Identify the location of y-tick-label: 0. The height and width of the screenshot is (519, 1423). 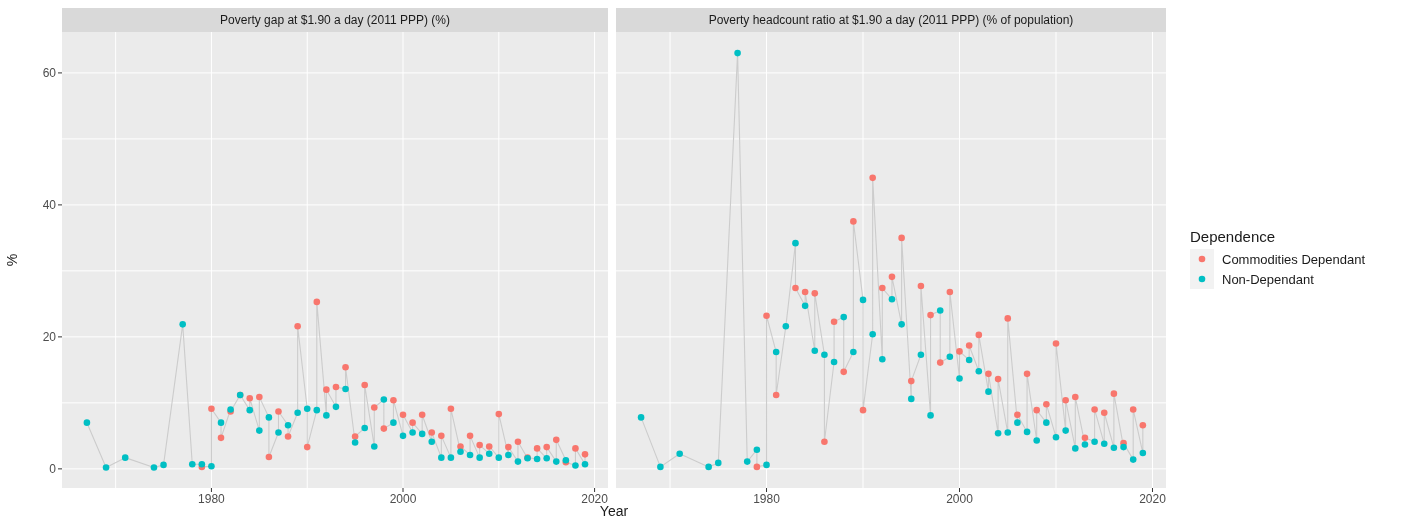
(53, 469).